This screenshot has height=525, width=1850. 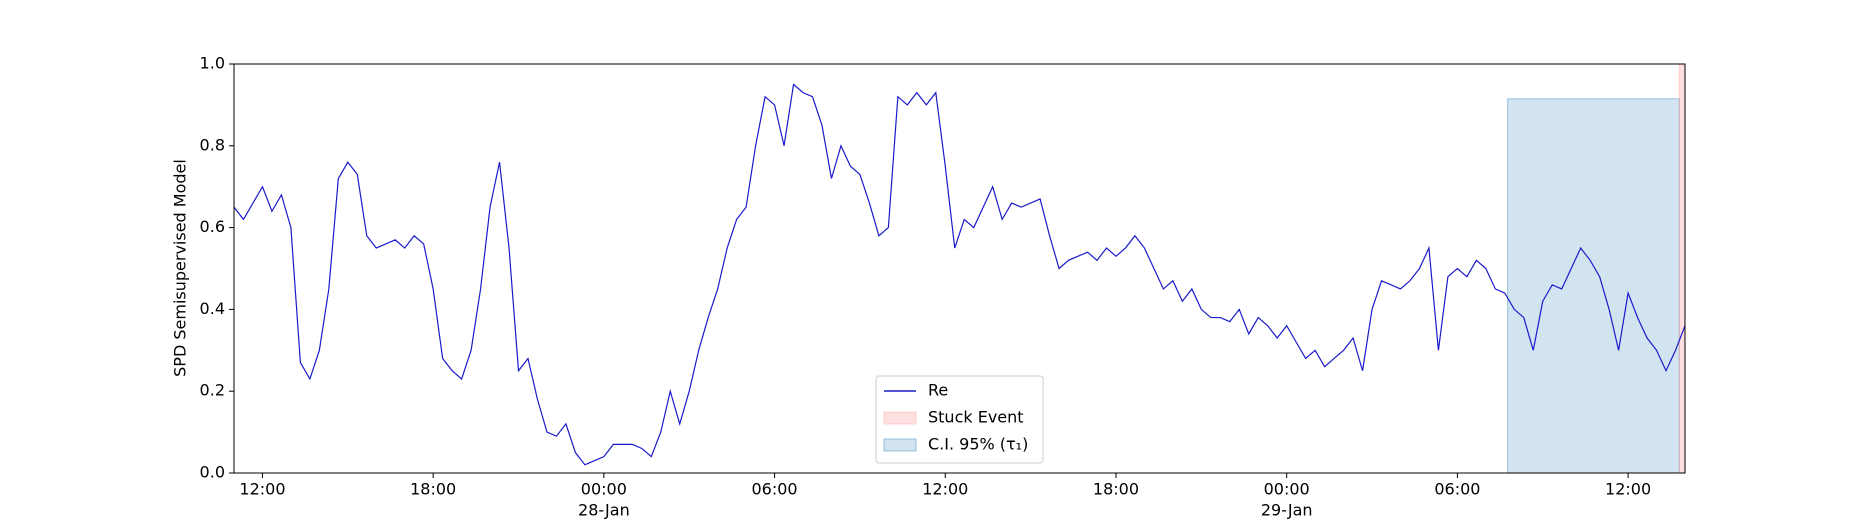 I want to click on y-tick-label: 0.8, so click(x=212, y=144).